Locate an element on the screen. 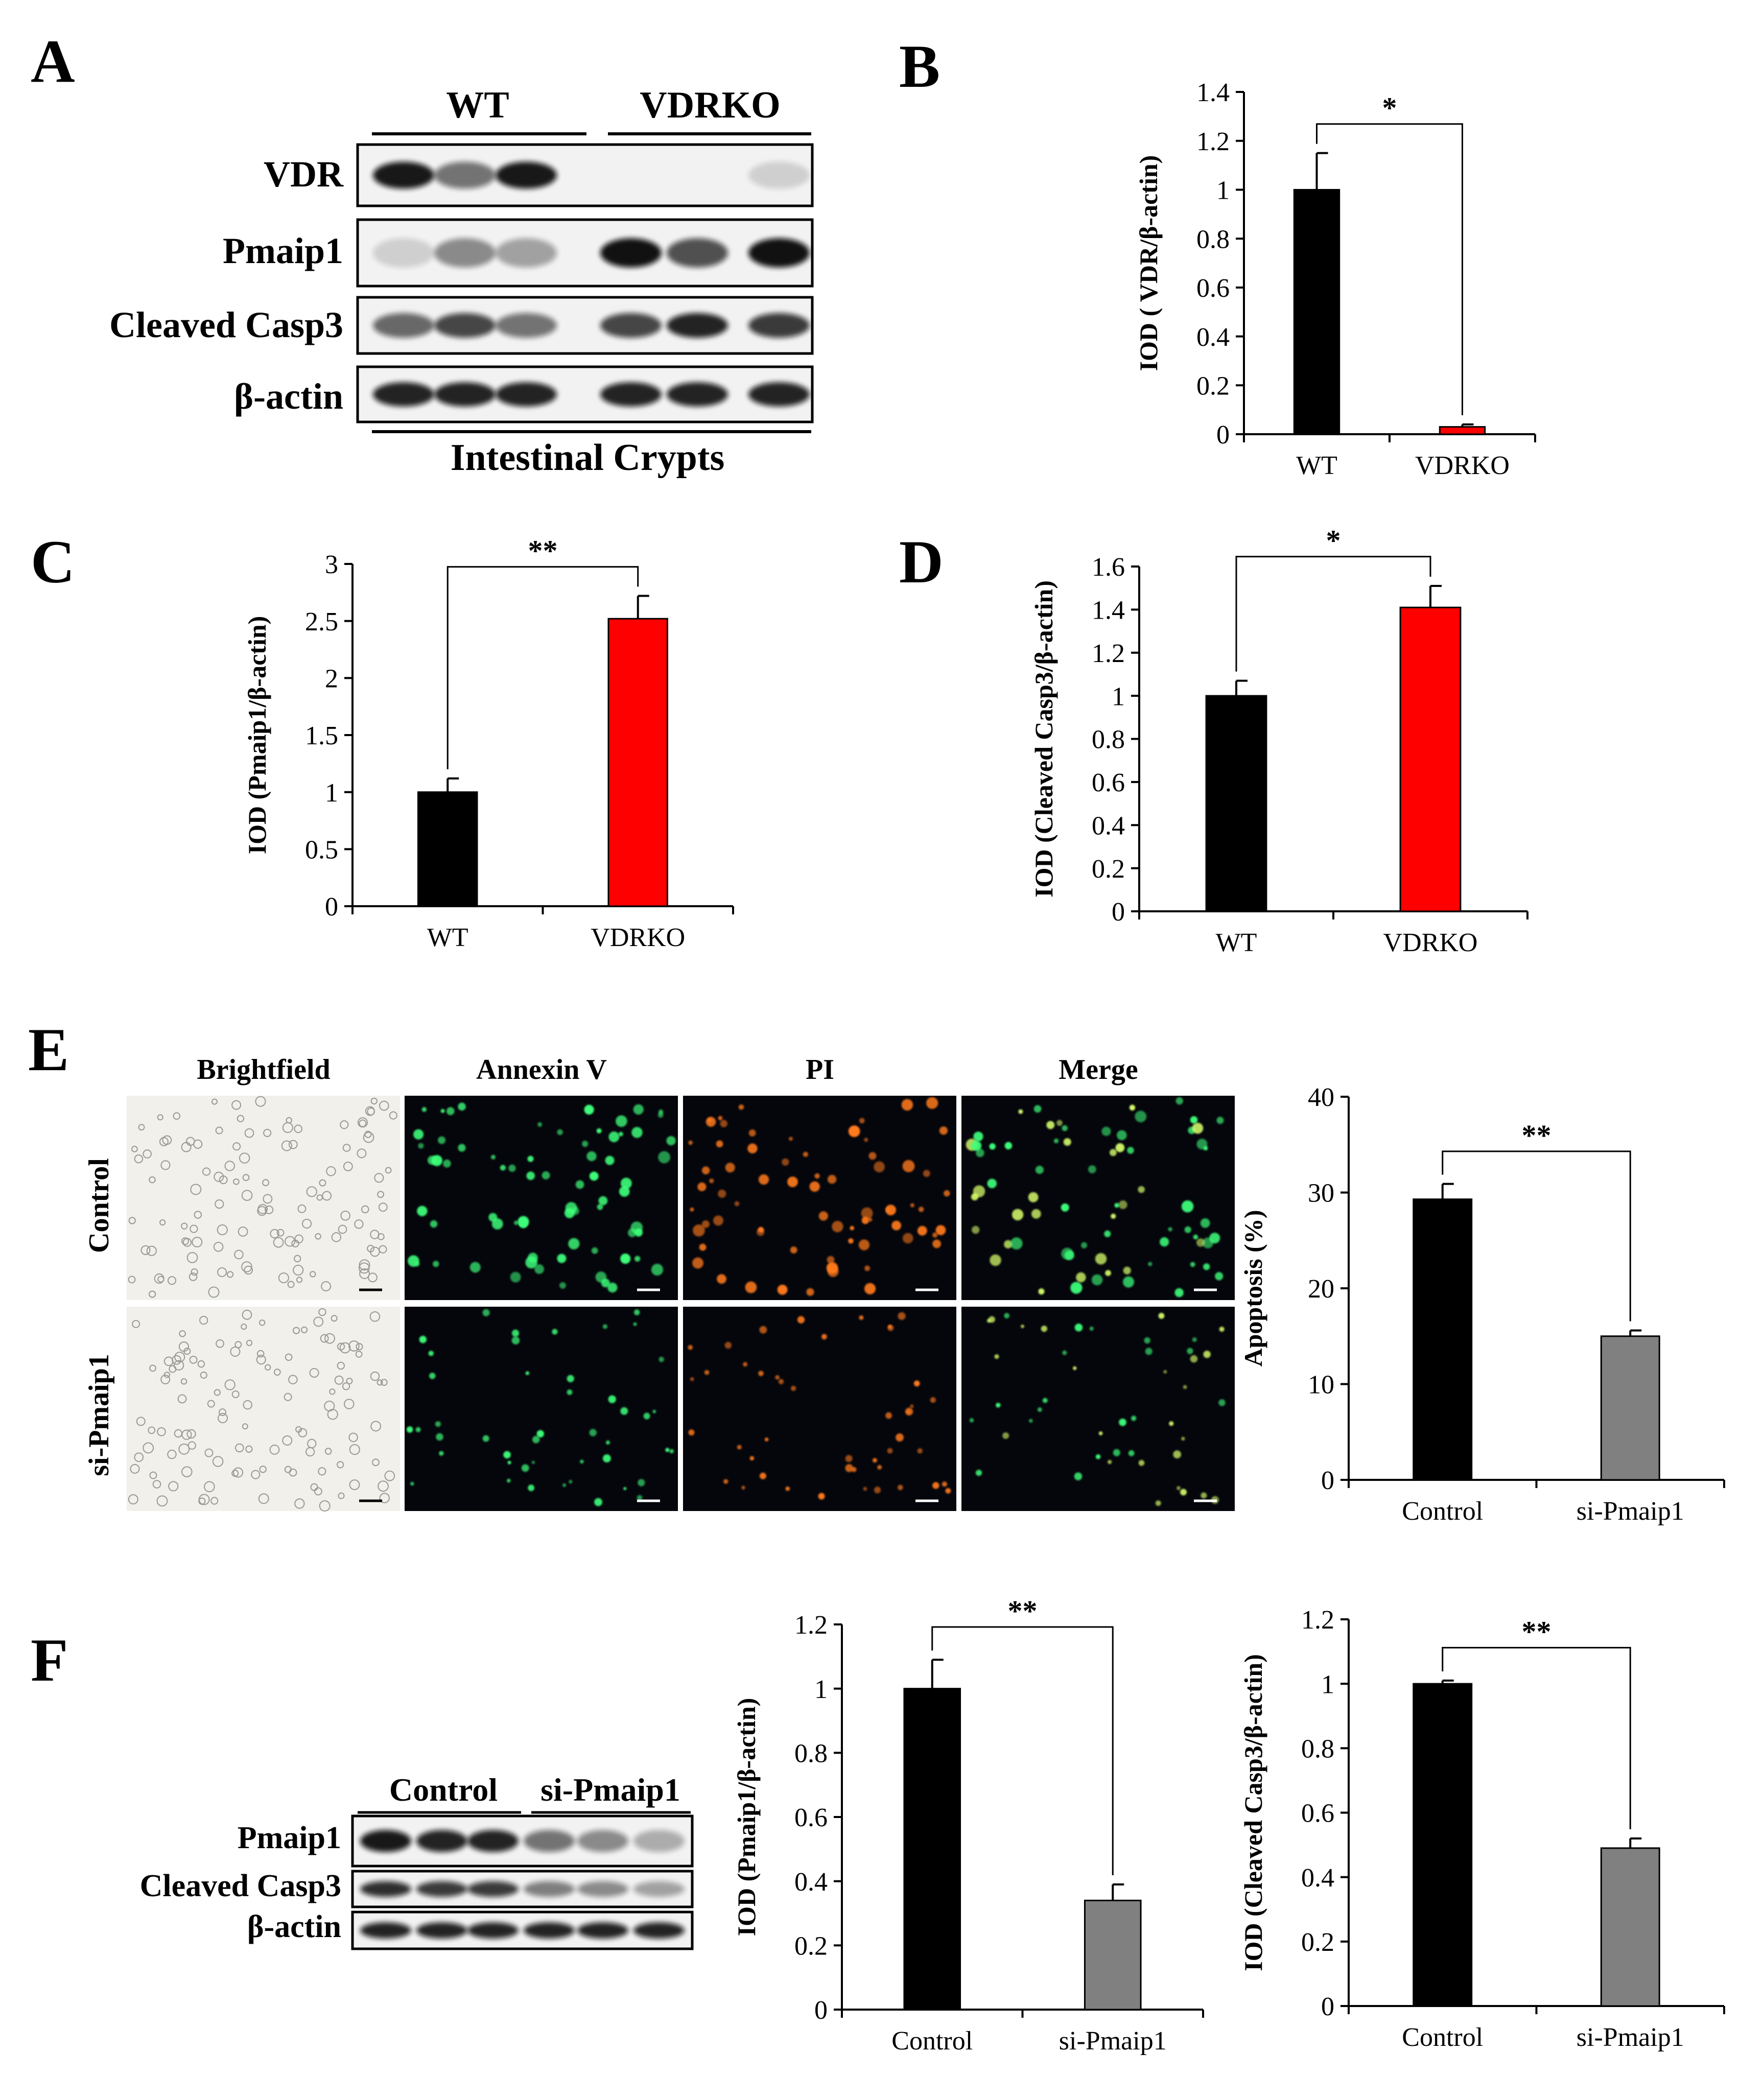  y-axis-label: IOD ( VDR/β-actin) is located at coordinates (1148, 263).